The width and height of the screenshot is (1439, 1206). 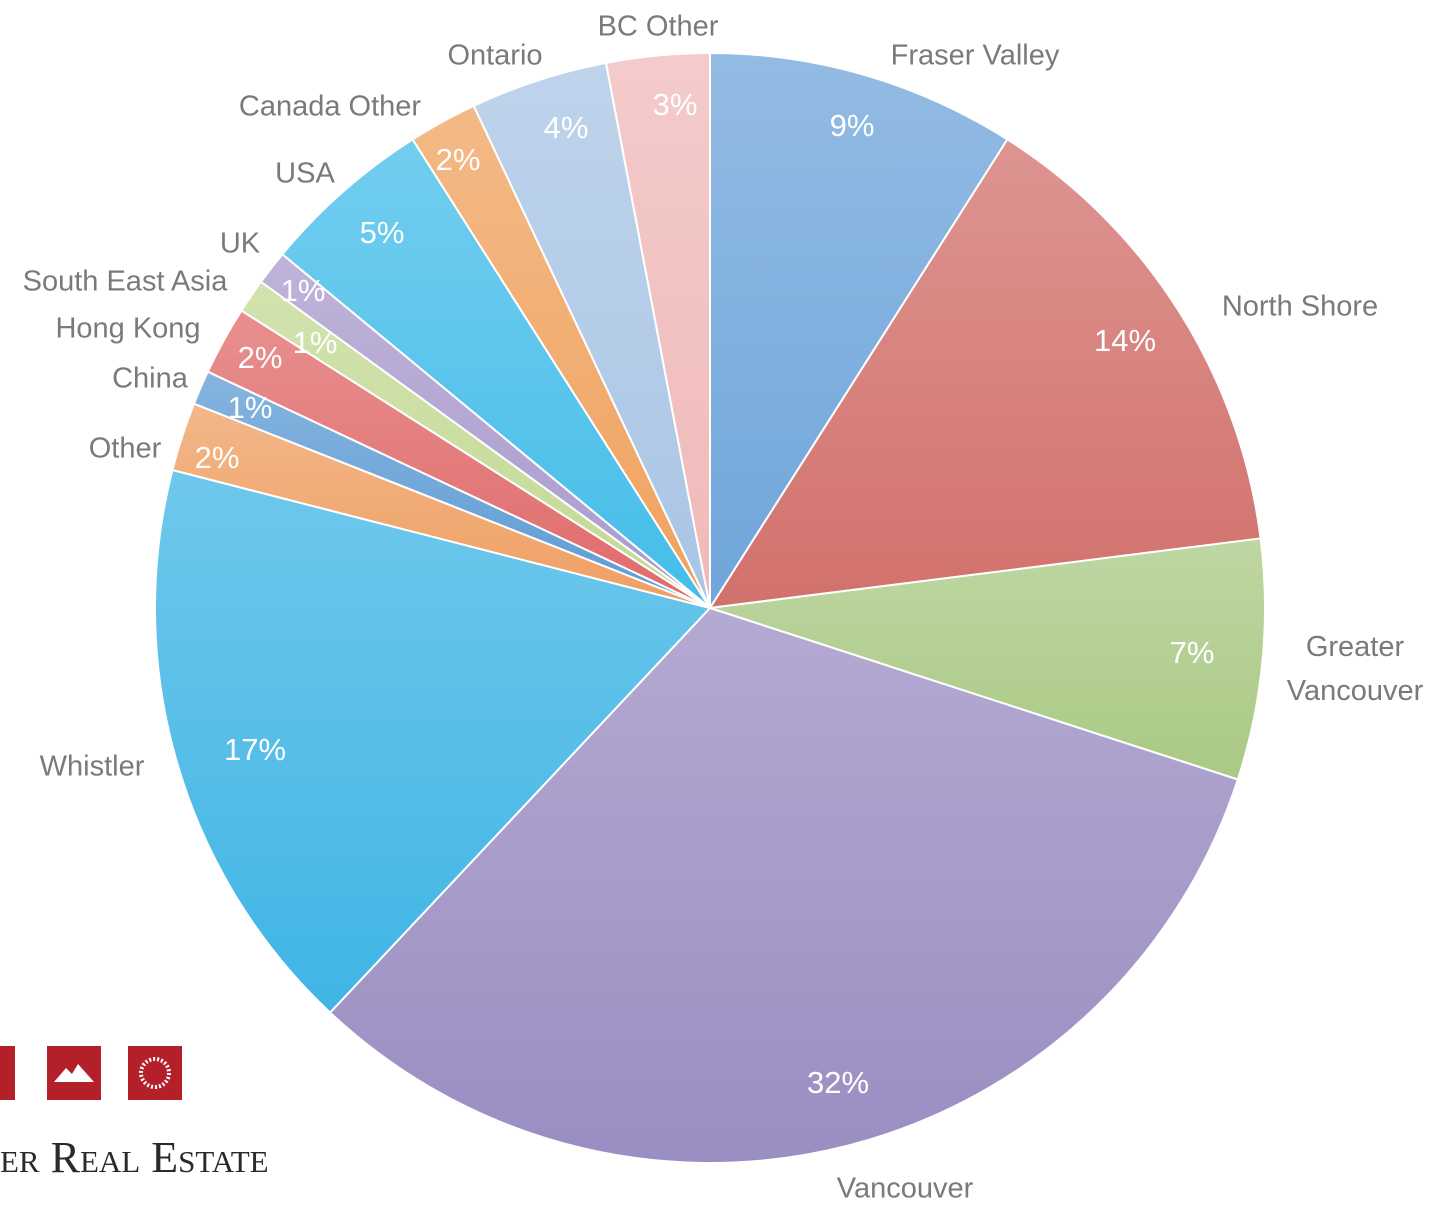 What do you see at coordinates (330, 107) in the screenshot?
I see `category-label: Canada Other` at bounding box center [330, 107].